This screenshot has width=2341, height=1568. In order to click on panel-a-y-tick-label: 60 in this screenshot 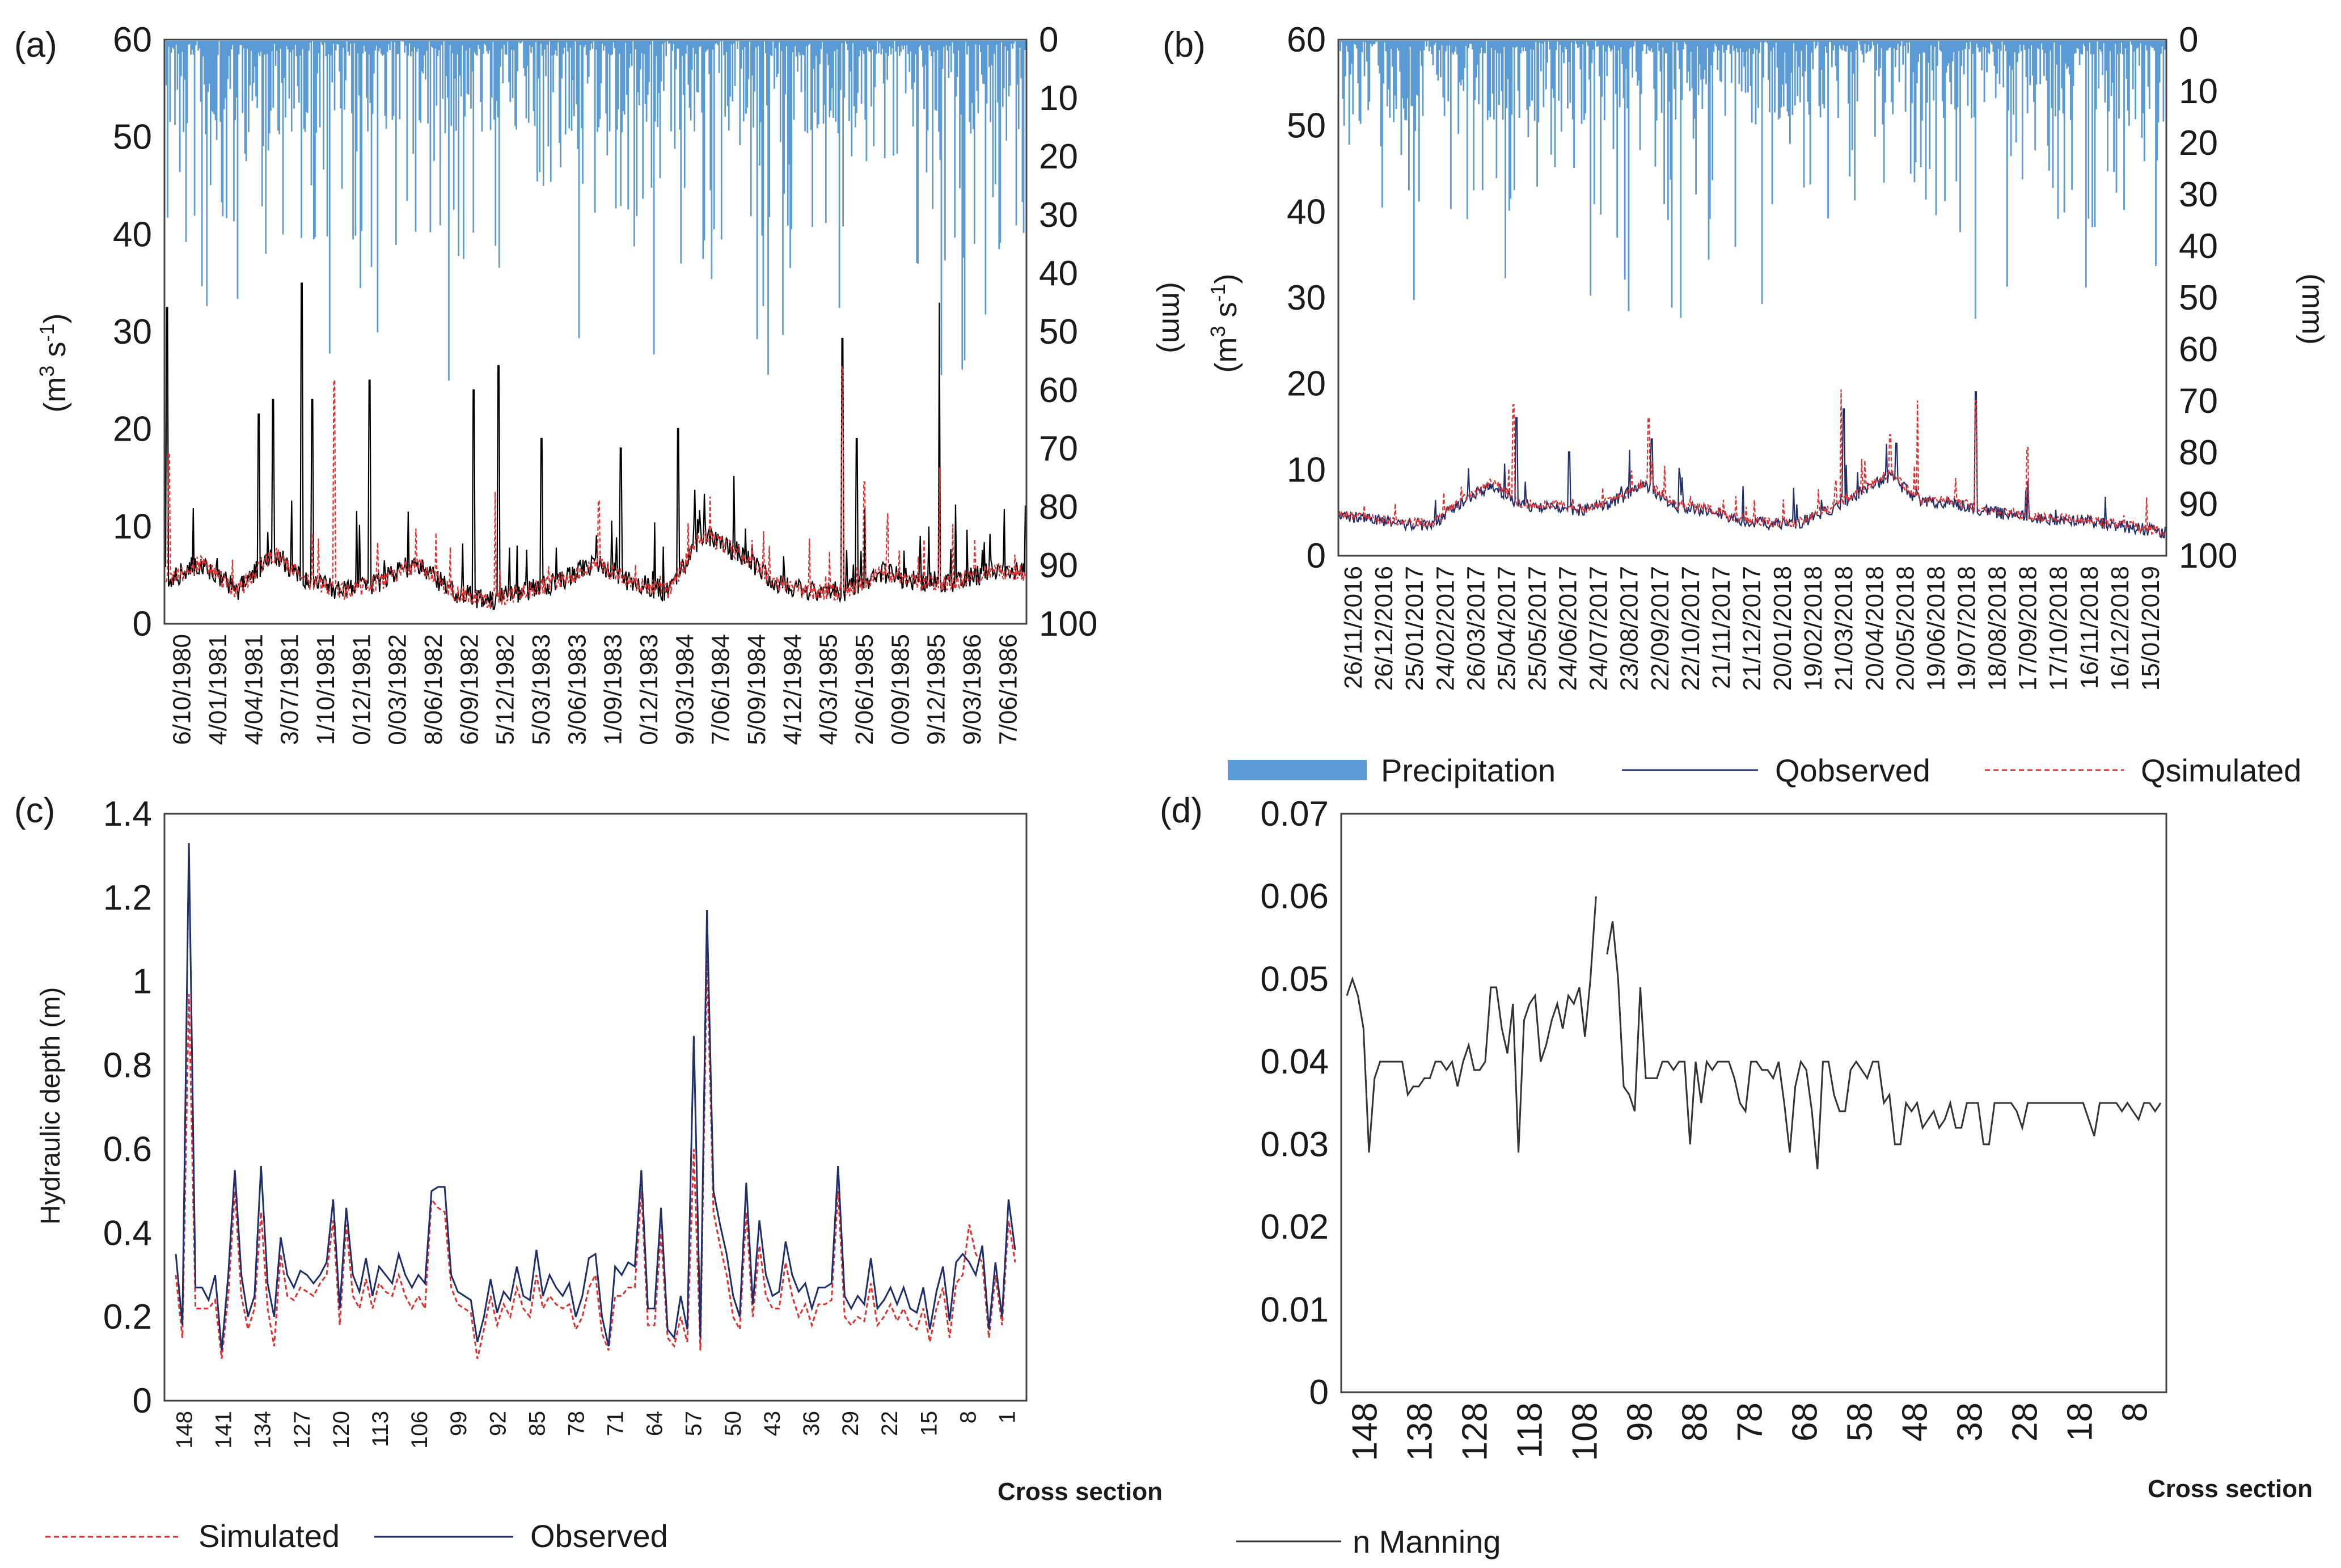, I will do `click(132, 40)`.